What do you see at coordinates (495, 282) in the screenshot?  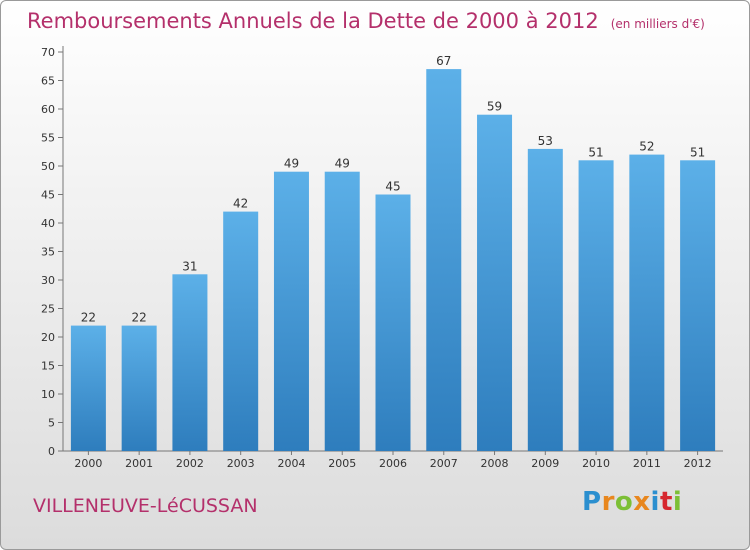 I see `bar-2008` at bounding box center [495, 282].